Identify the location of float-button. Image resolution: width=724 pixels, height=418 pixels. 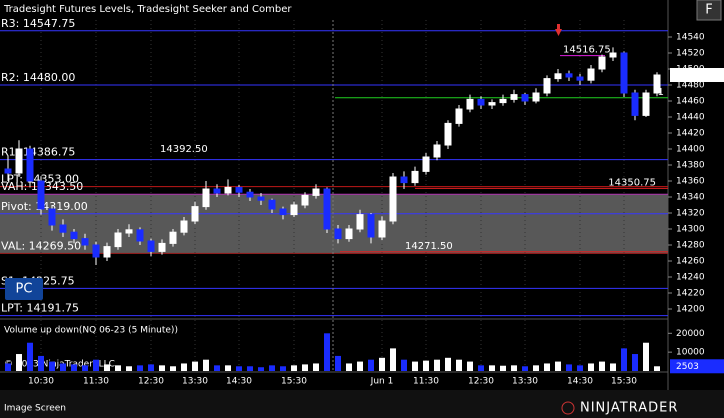
(709, 10).